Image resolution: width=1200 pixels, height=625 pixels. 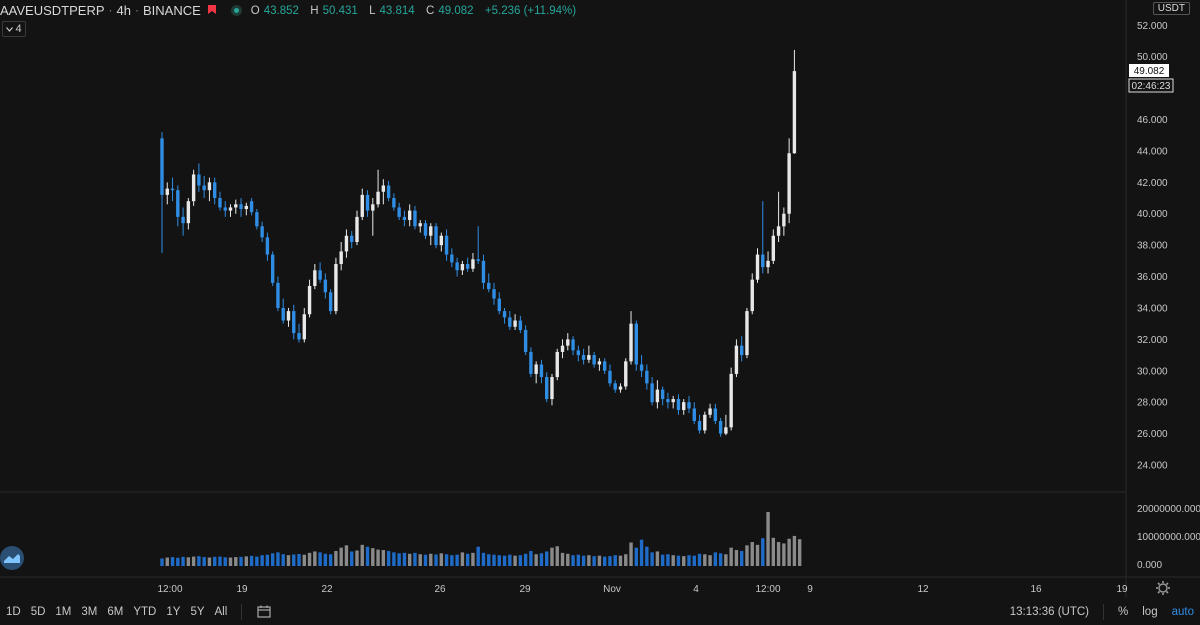 What do you see at coordinates (1152, 214) in the screenshot?
I see `price-tick-label: 40.000` at bounding box center [1152, 214].